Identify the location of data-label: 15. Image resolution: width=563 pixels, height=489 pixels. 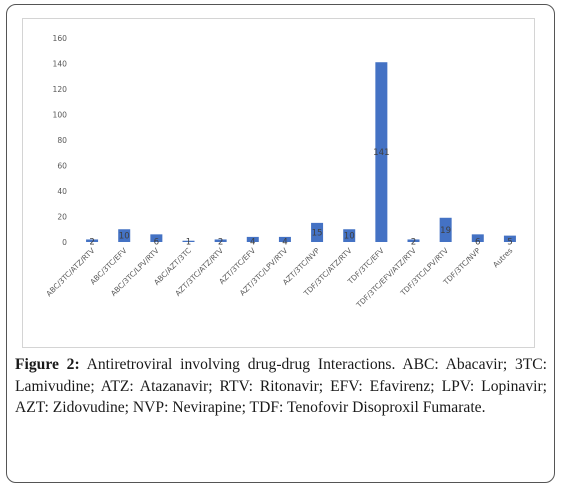
(317, 233).